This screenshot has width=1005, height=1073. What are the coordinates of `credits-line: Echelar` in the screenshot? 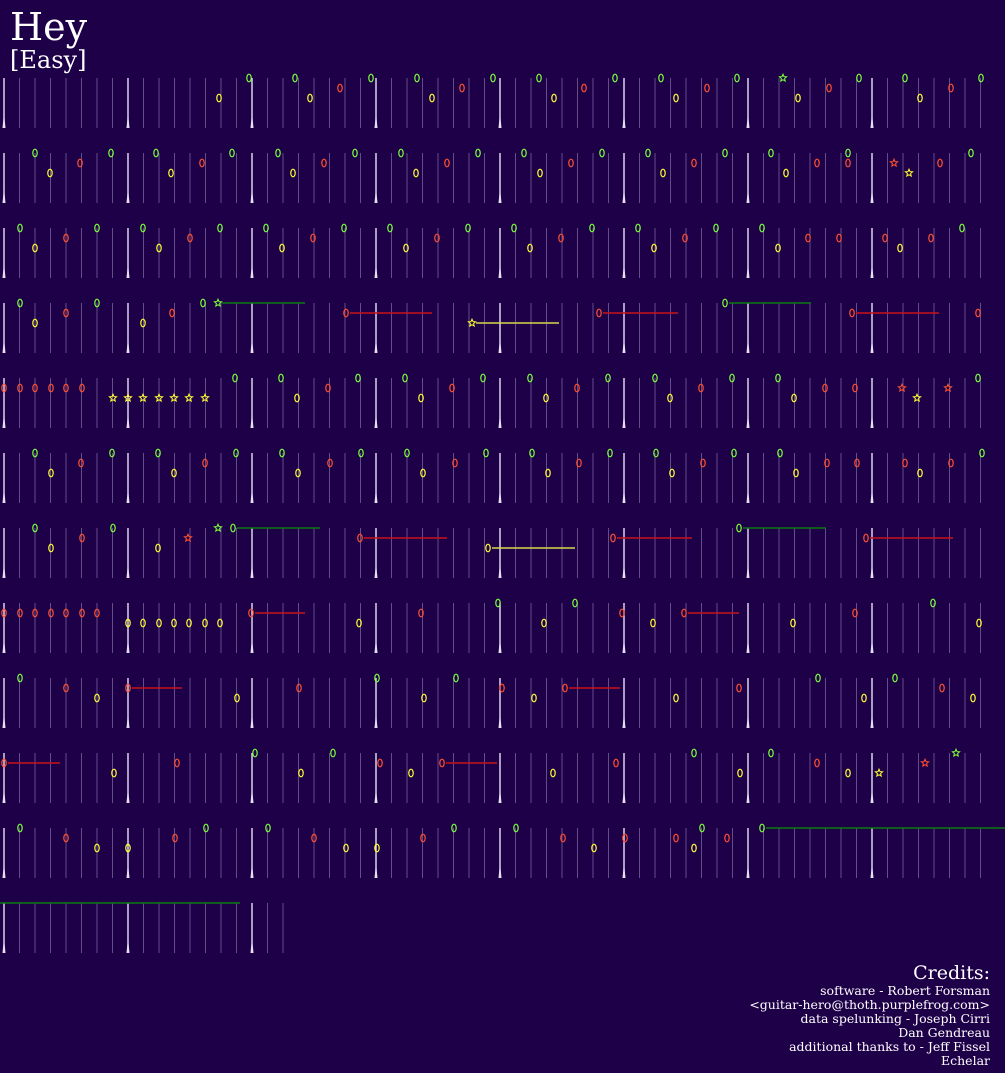 It's located at (965, 1060).